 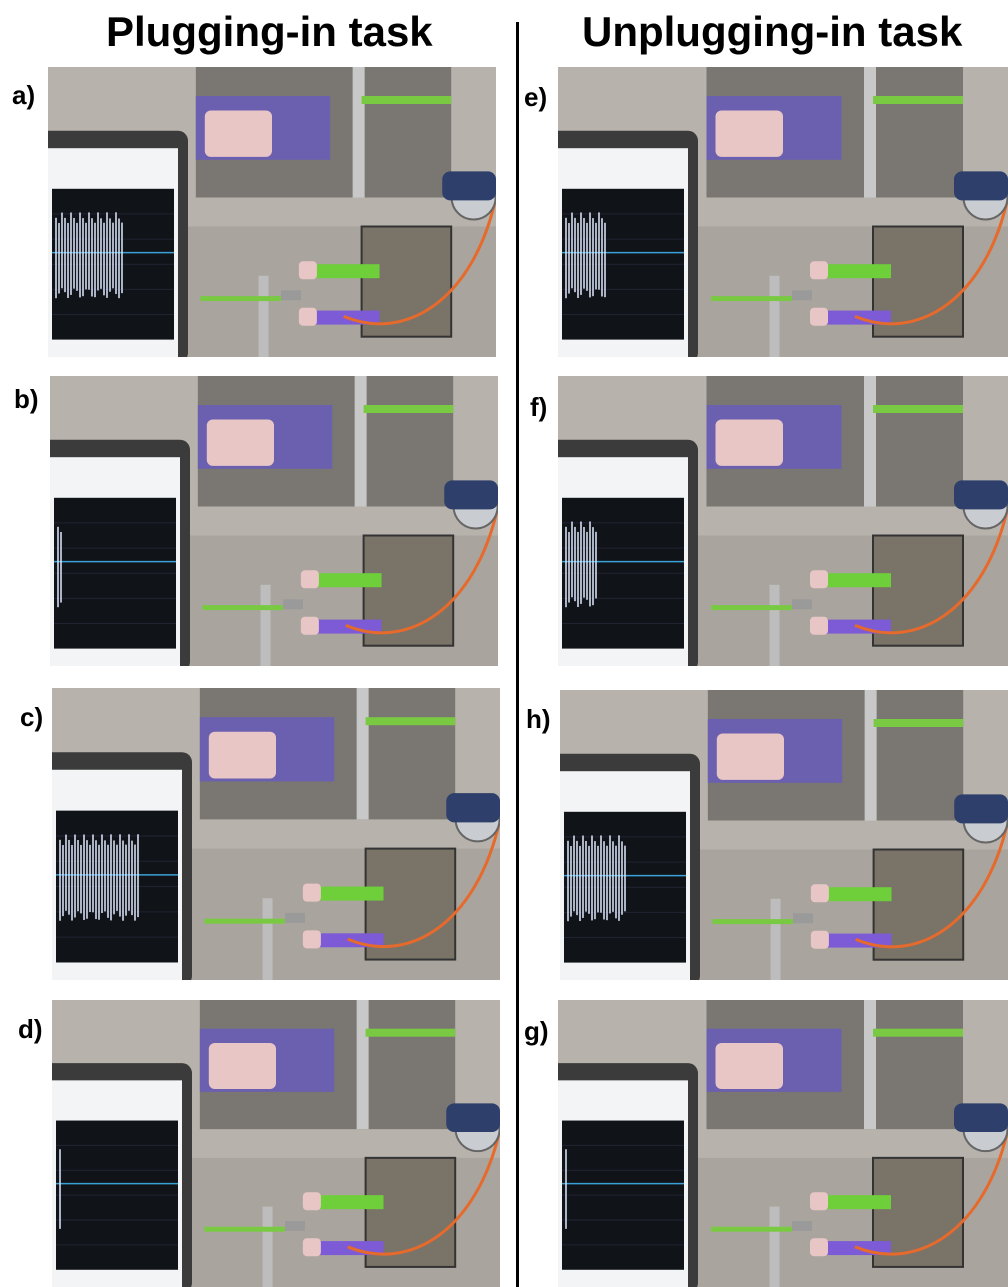 I want to click on photo-panel-e, so click(x=783, y=212).